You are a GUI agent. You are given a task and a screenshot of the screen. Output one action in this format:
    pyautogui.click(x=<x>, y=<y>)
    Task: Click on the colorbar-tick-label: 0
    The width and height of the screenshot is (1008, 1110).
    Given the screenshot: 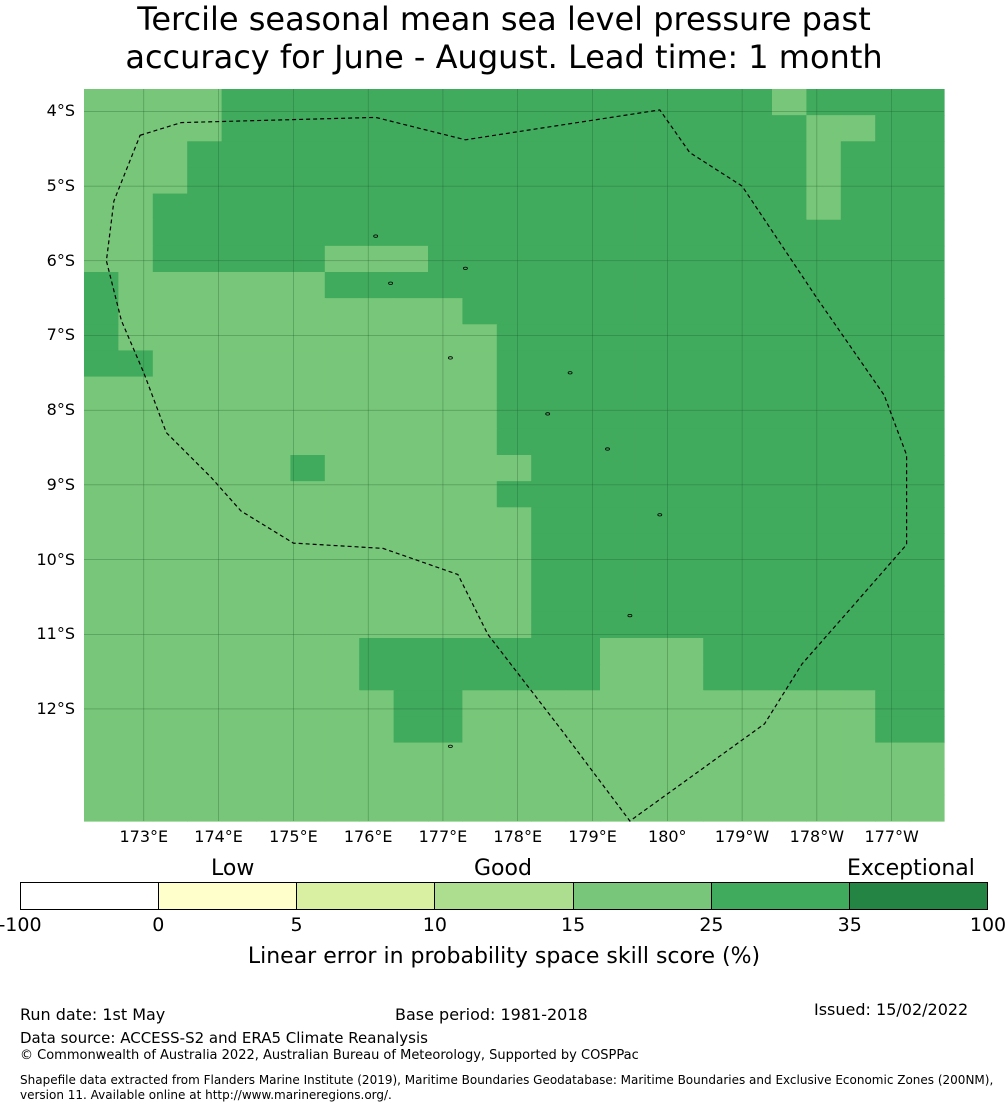 What is the action you would take?
    pyautogui.click(x=158, y=925)
    